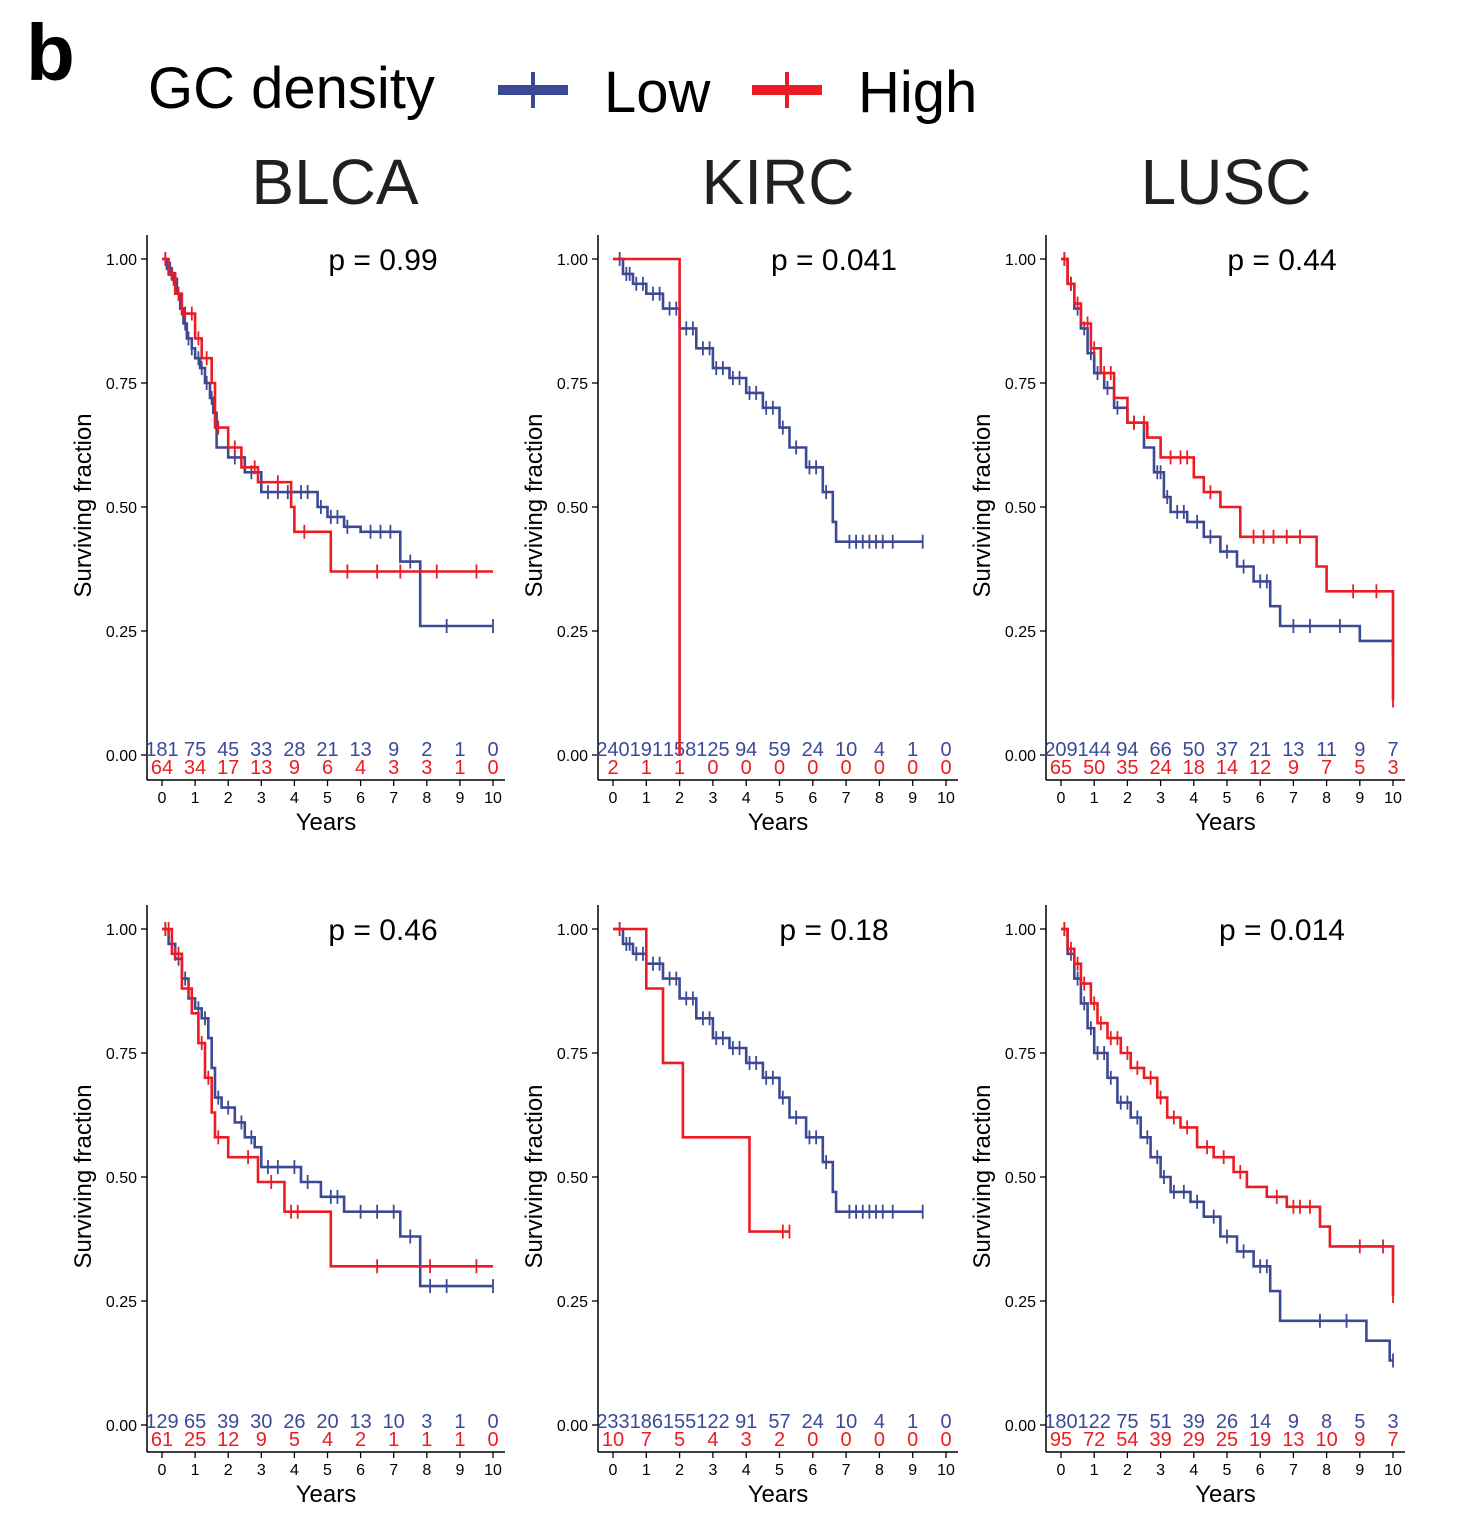  I want to click on legend-title: GC density, so click(291, 88).